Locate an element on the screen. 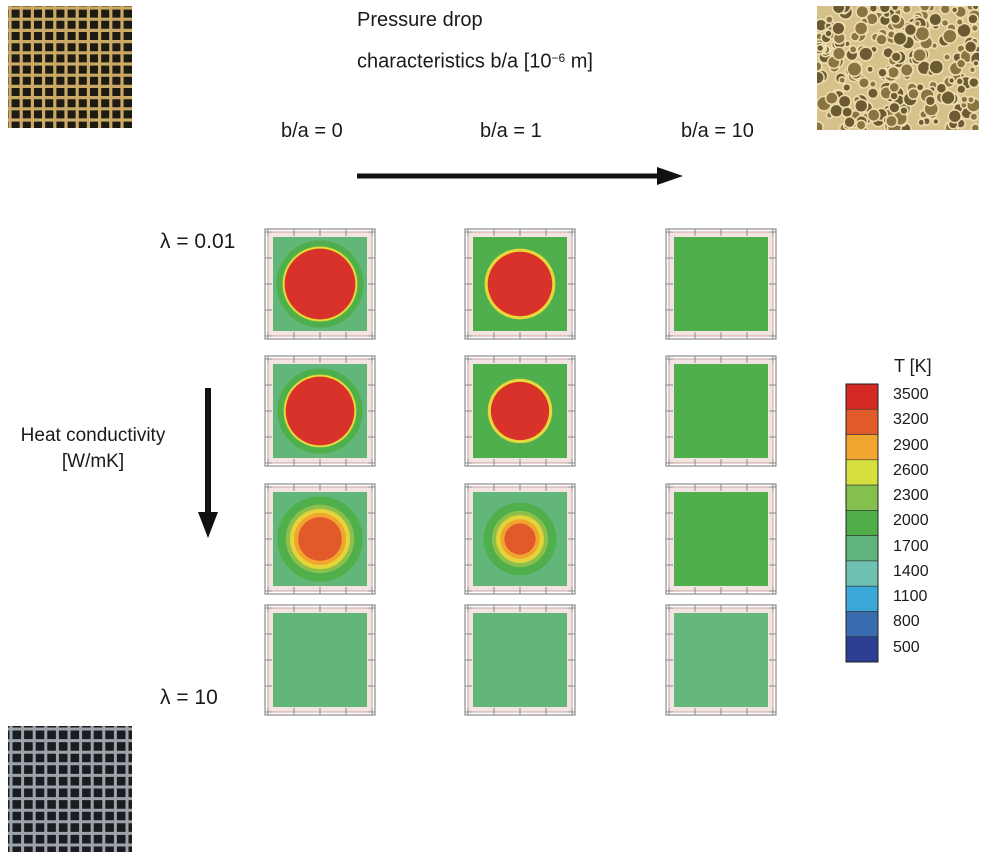 This screenshot has height=853, width=983. down-arrow-icon is located at coordinates (208, 463).